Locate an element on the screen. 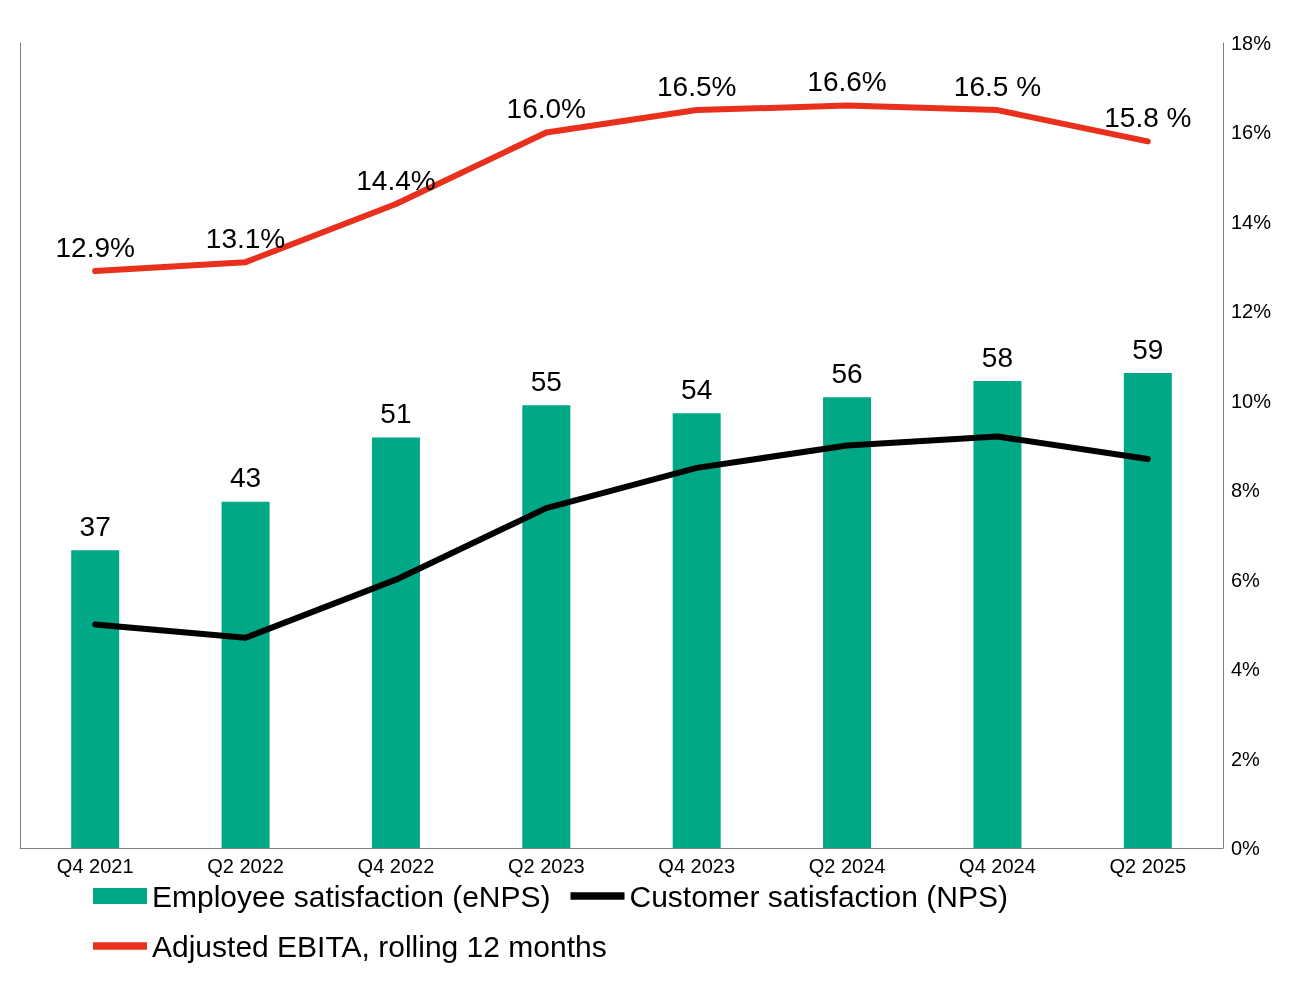 This screenshot has width=1301, height=997. data-label: 16.0% is located at coordinates (546, 108).